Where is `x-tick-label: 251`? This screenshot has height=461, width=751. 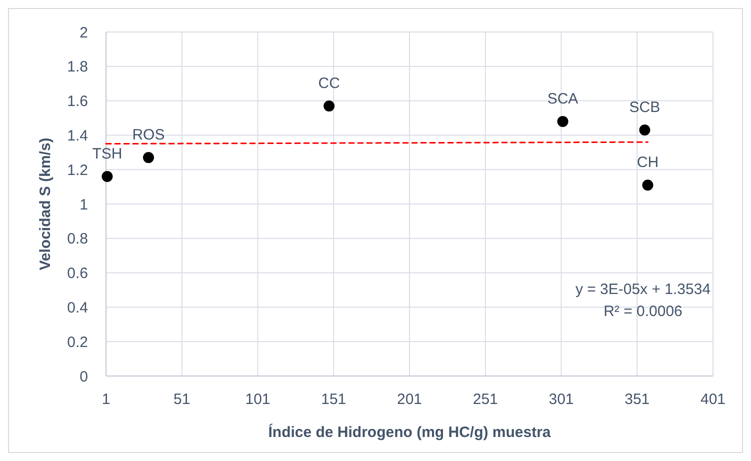 x-tick-label: 251 is located at coordinates (485, 399).